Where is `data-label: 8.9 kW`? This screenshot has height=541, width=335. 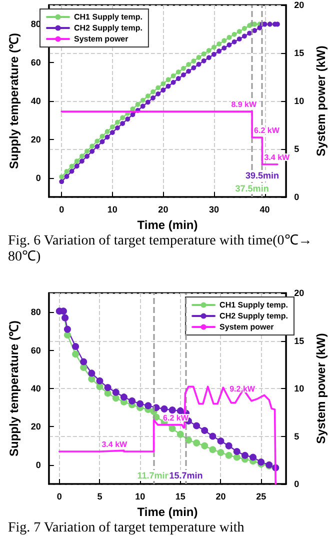 data-label: 8.9 kW is located at coordinates (244, 105).